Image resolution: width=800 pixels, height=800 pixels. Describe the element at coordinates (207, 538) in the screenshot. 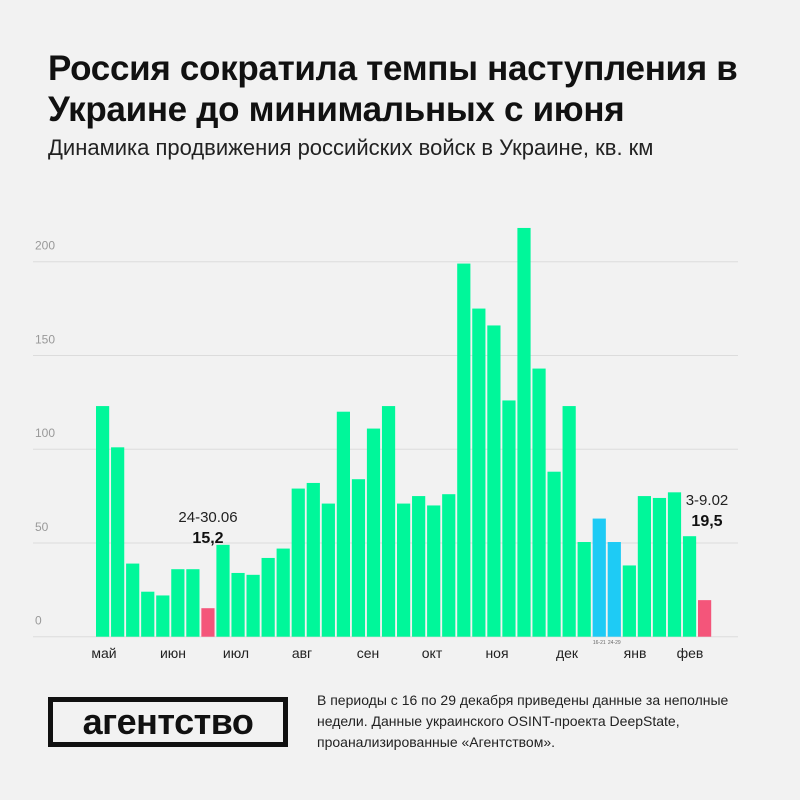

I see `annotation-value: 15,2` at that location.